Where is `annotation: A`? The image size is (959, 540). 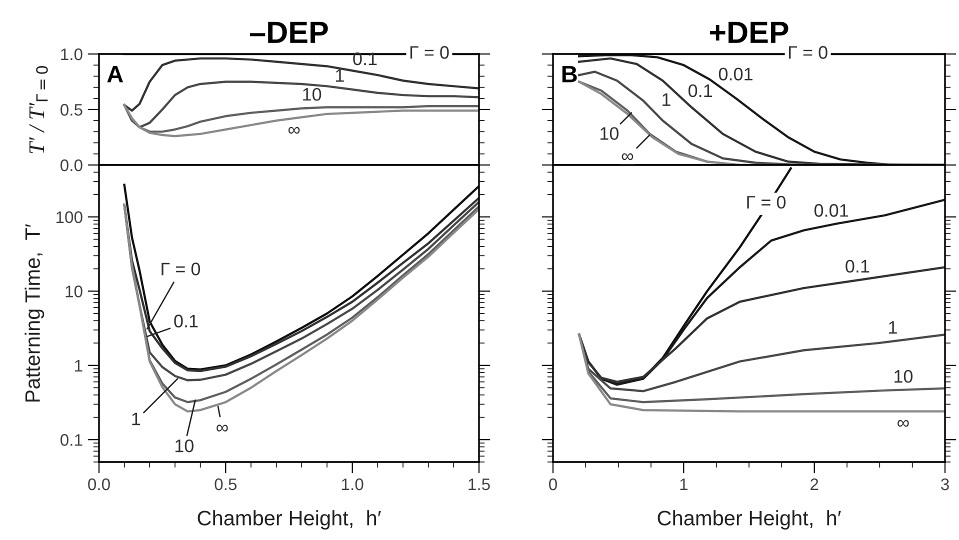 annotation: A is located at coordinates (115, 74).